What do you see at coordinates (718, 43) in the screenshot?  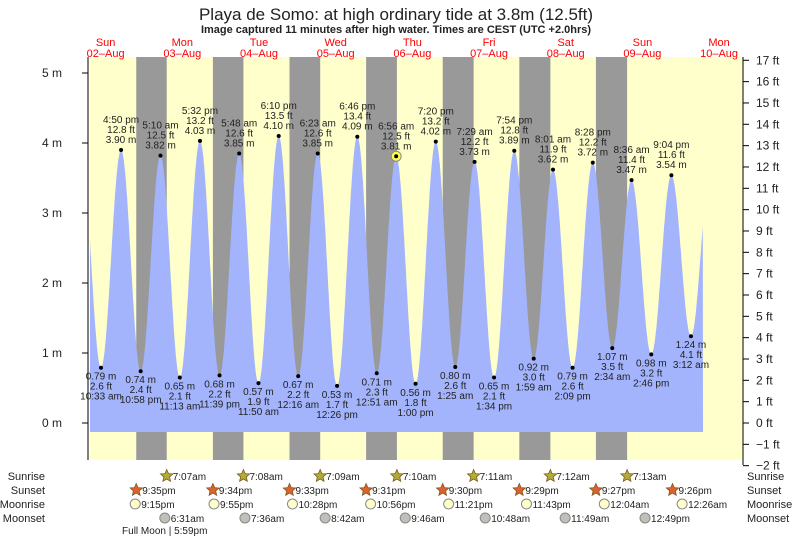 I see `day-label-dow: Mon` at bounding box center [718, 43].